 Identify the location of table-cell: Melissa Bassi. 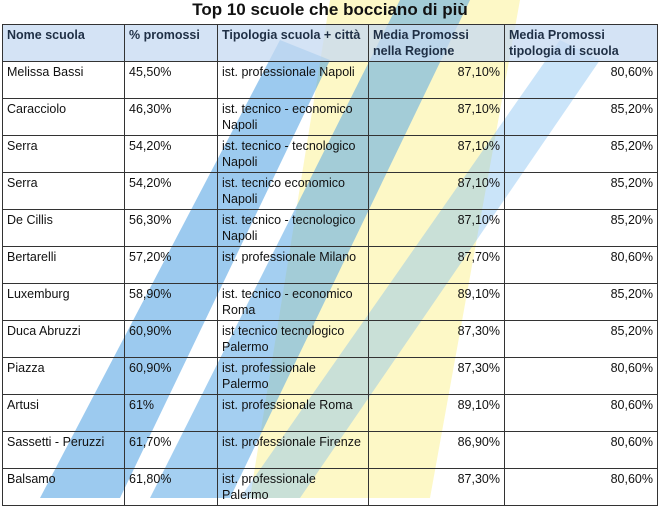
(63, 80).